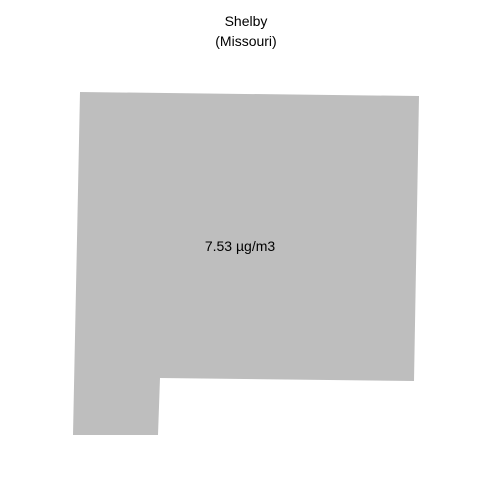 The height and width of the screenshot is (487, 492). Describe the element at coordinates (246, 41) in the screenshot. I see `map-title-state: (Missouri)` at that location.